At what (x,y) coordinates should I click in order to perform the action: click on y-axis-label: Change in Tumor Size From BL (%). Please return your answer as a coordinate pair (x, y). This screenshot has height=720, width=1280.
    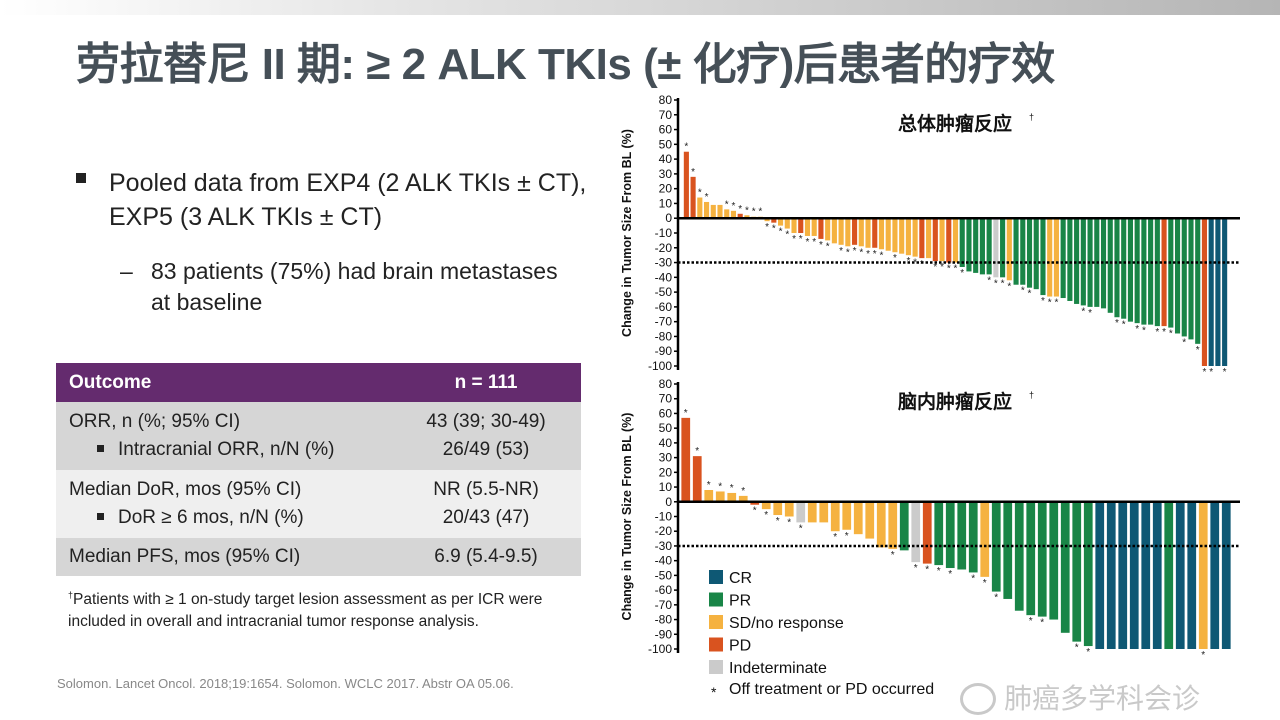
    Looking at the image, I should click on (627, 233).